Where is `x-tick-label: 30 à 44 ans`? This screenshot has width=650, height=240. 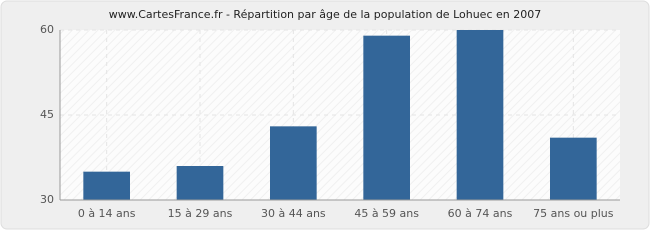
x-tick-label: 30 à 44 ans is located at coordinates (293, 213).